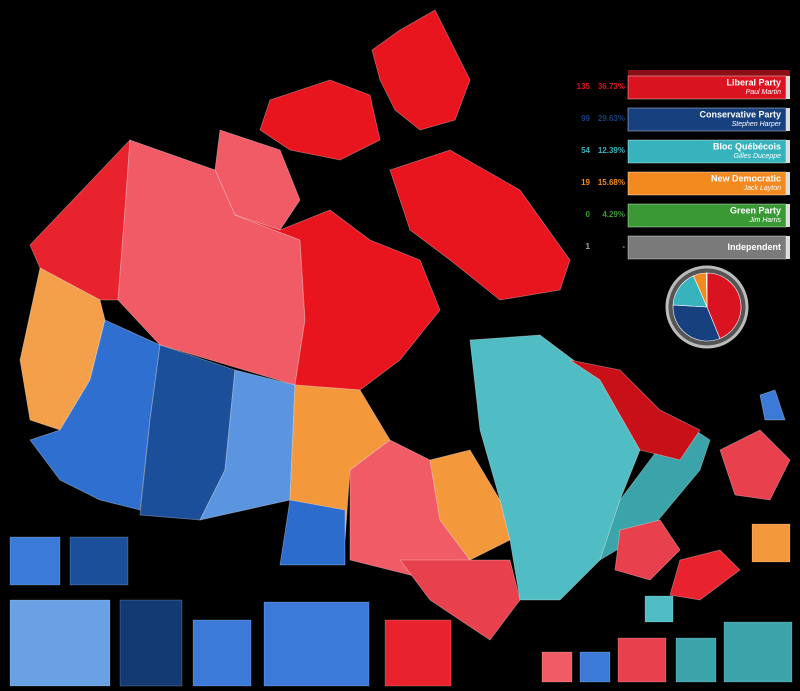 The image size is (800, 691). What do you see at coordinates (60, 643) in the screenshot?
I see `inset-vancouver` at bounding box center [60, 643].